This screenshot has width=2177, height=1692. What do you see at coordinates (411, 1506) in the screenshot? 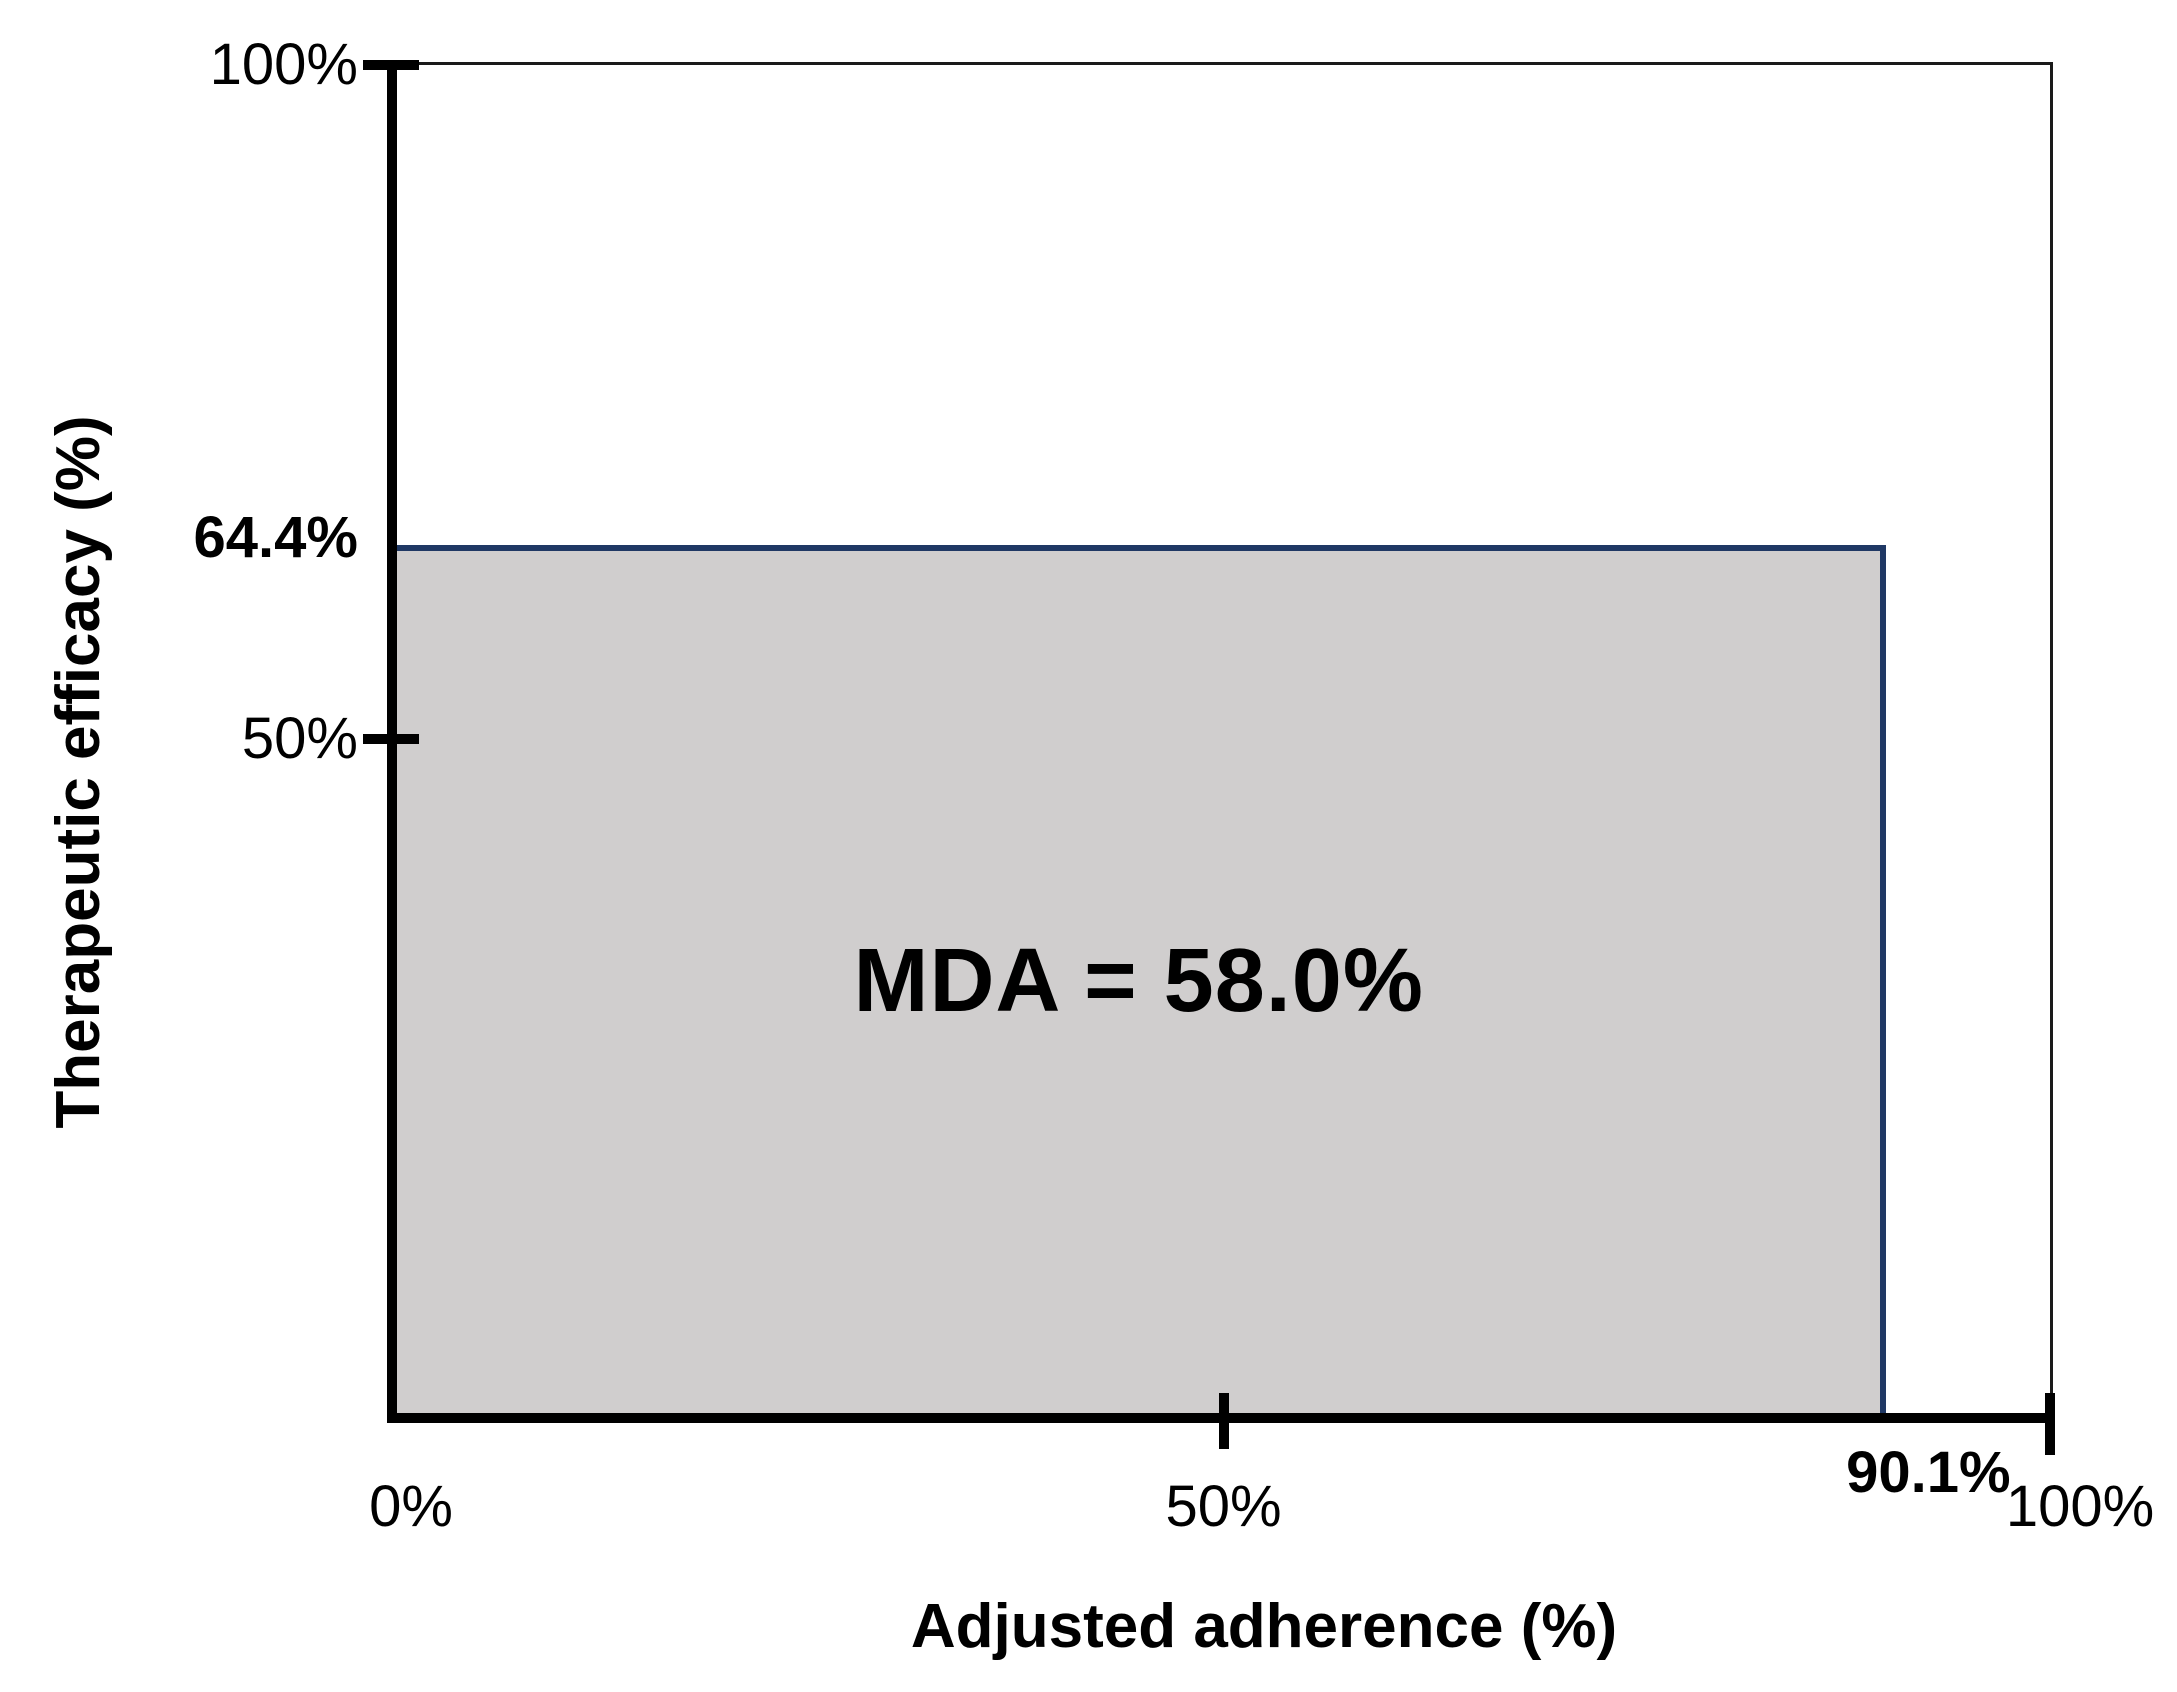
I see `x-tick-label-0: 0%` at bounding box center [411, 1506].